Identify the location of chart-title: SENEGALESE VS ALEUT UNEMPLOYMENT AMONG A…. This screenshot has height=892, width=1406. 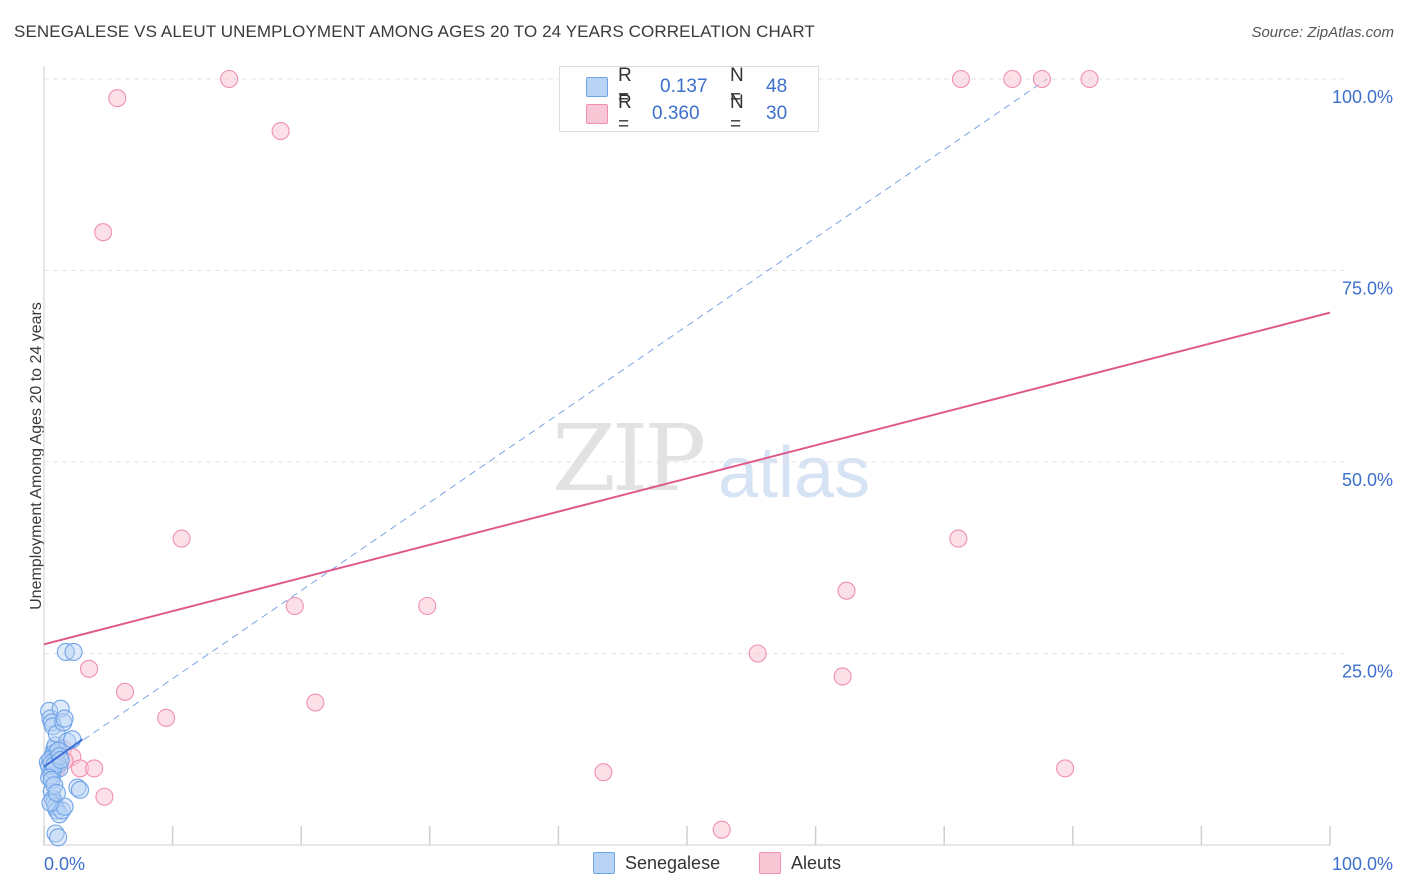
(414, 31).